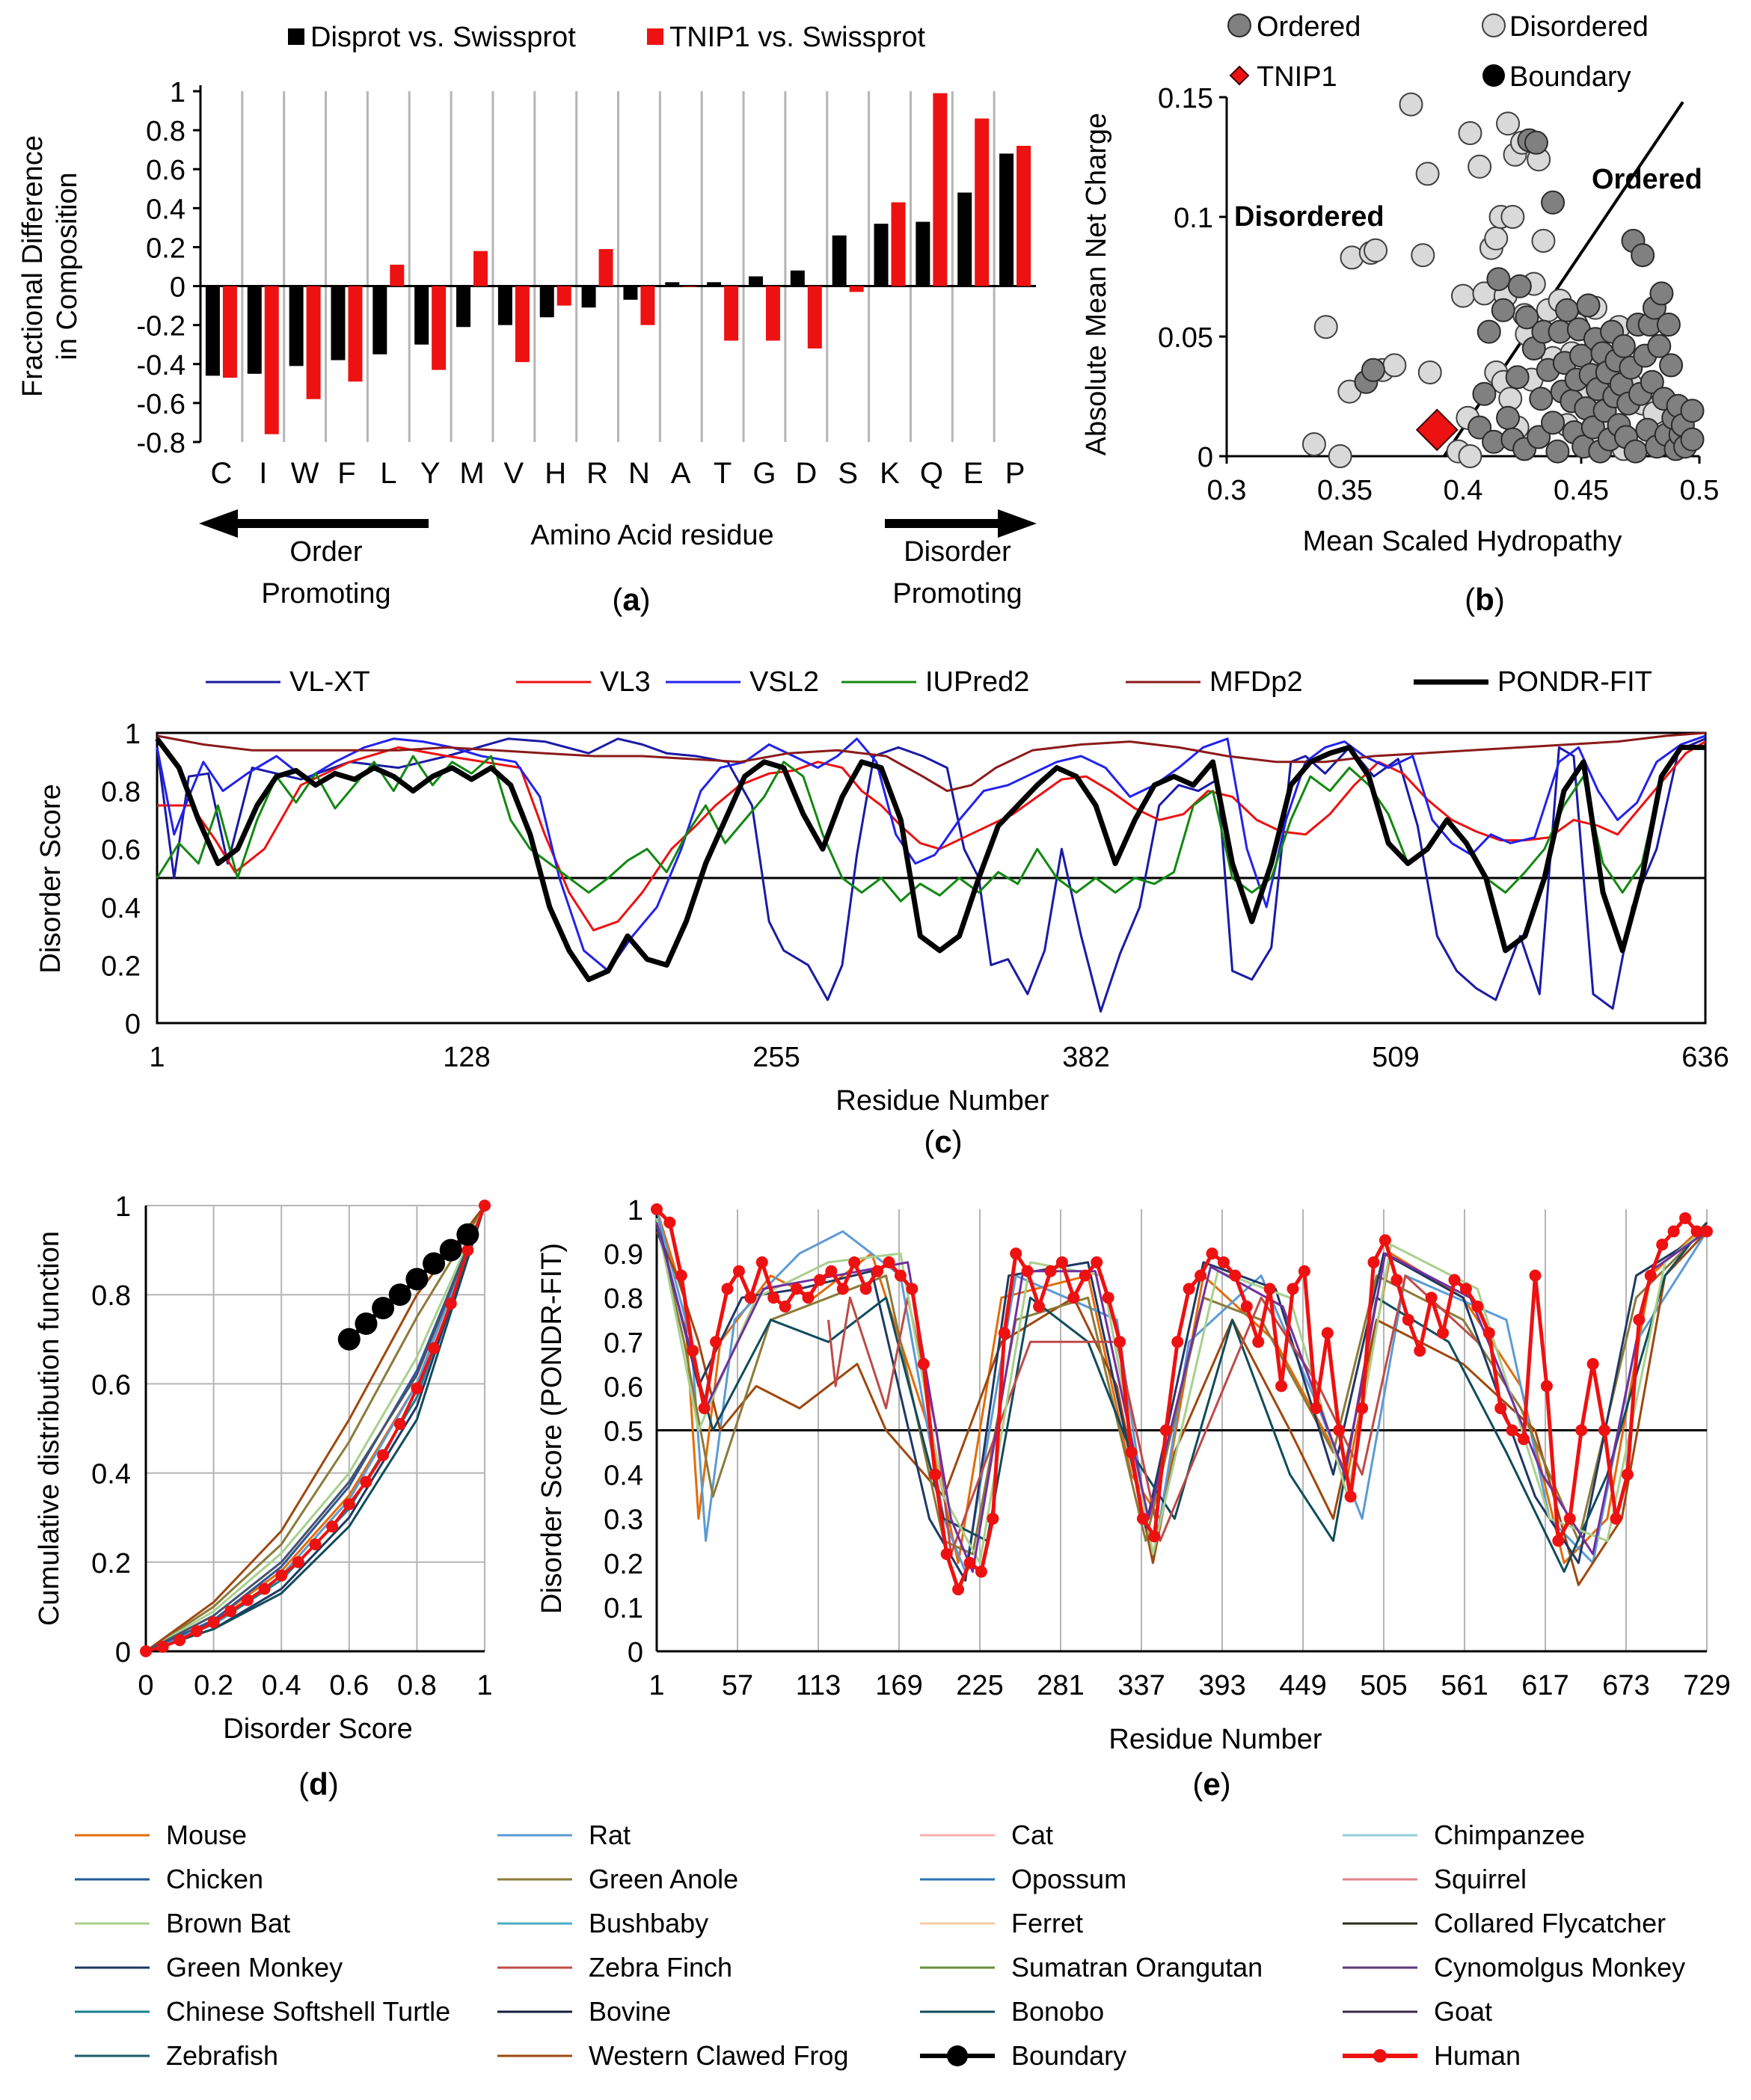 This screenshot has width=1751, height=2100. What do you see at coordinates (1437, 430) in the screenshot?
I see `tnip1-point` at bounding box center [1437, 430].